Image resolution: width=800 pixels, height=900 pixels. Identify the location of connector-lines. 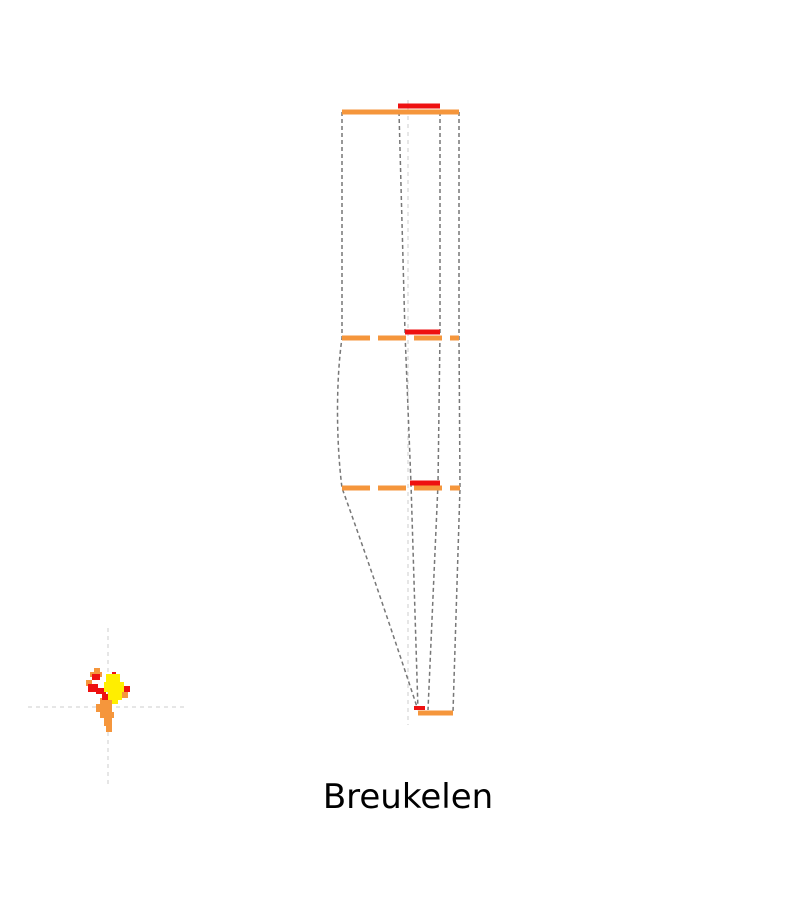
(398, 412).